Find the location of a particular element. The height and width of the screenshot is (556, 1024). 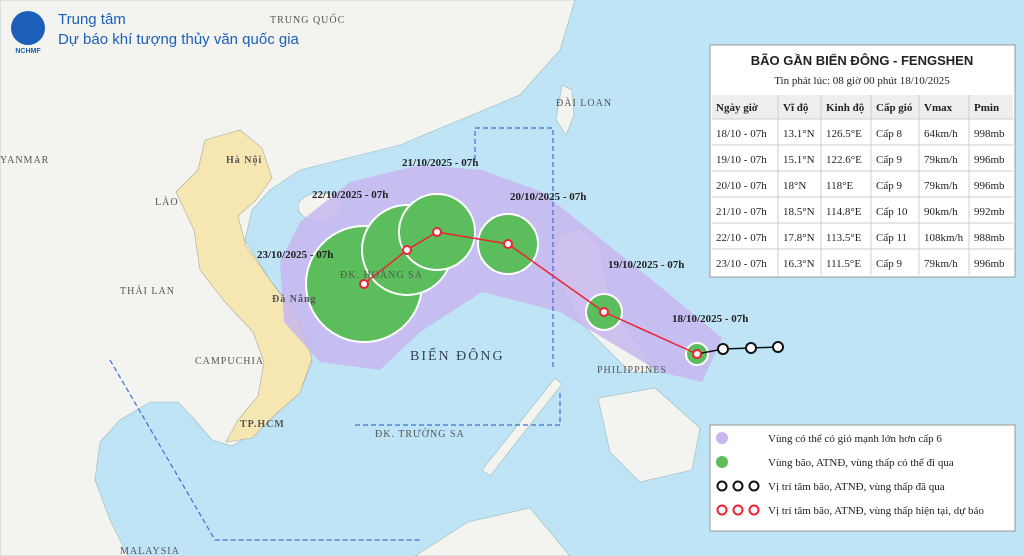

table-cell: Cấp 8 is located at coordinates (889, 134).